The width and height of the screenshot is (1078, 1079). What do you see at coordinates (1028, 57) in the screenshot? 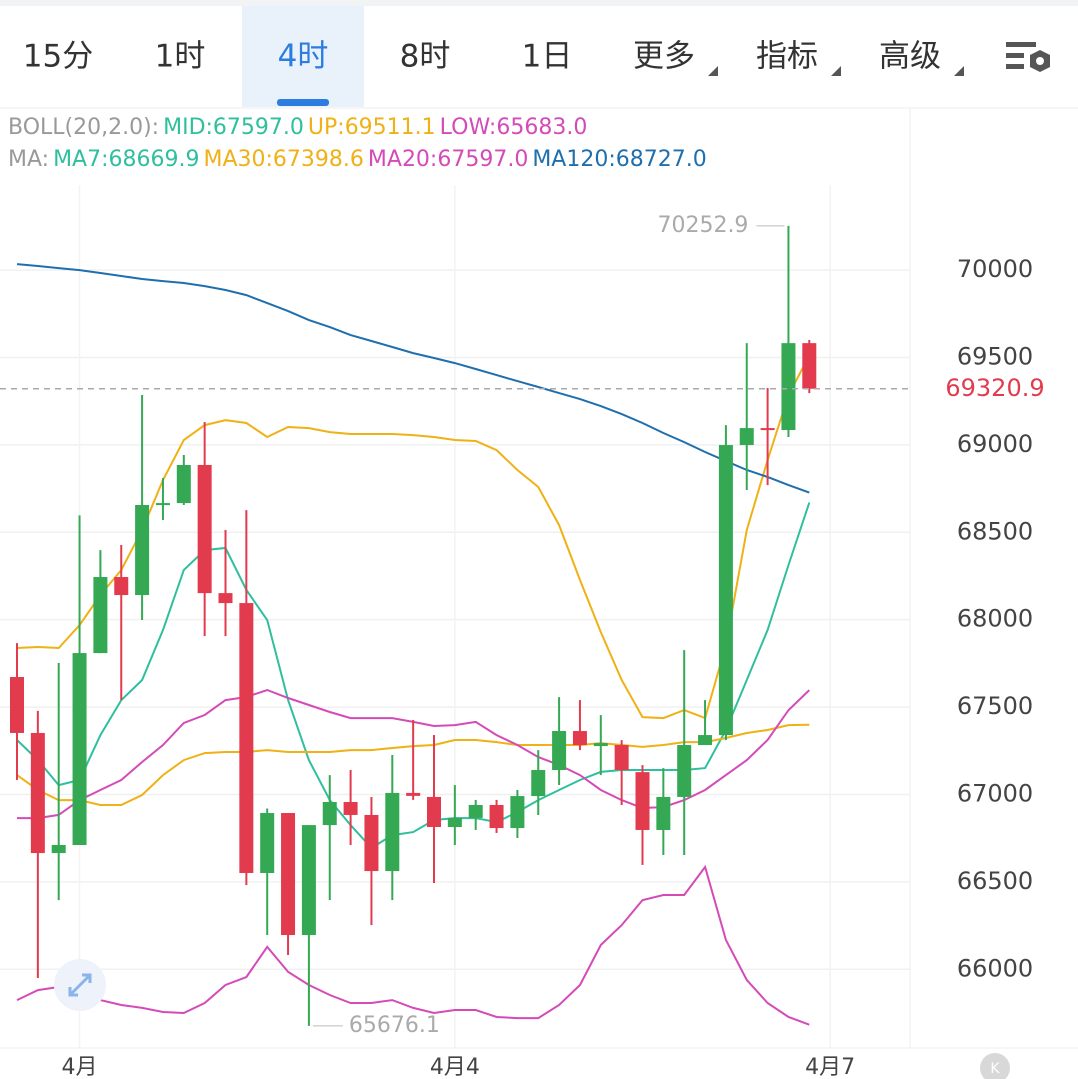
I see `settings-icon` at bounding box center [1028, 57].